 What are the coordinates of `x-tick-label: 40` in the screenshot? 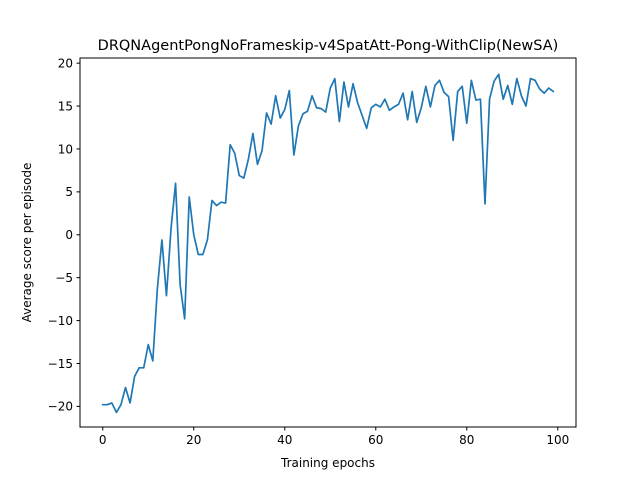 It's located at (284, 440).